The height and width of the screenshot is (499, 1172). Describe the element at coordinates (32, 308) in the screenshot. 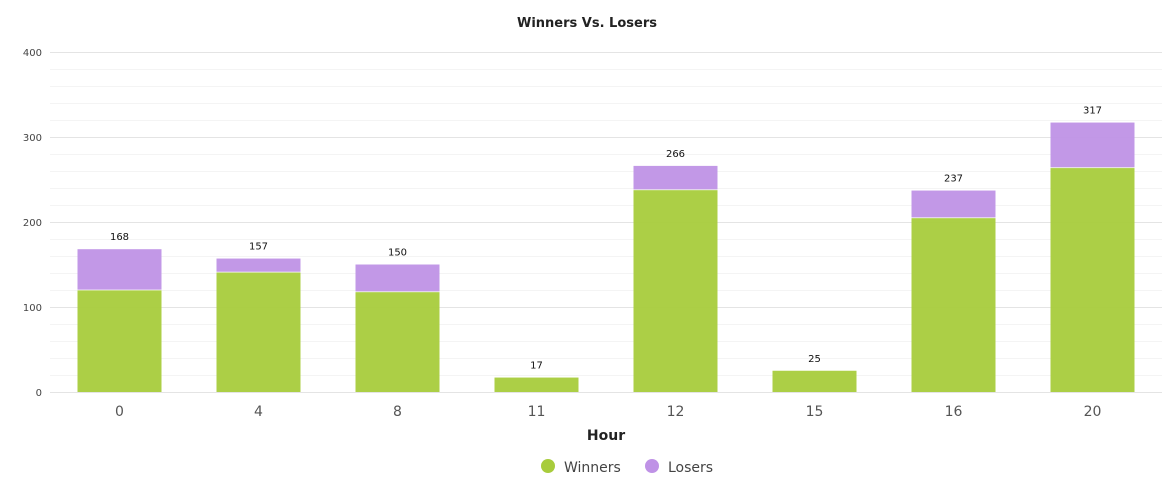

I see `y-tick-label: 100` at that location.